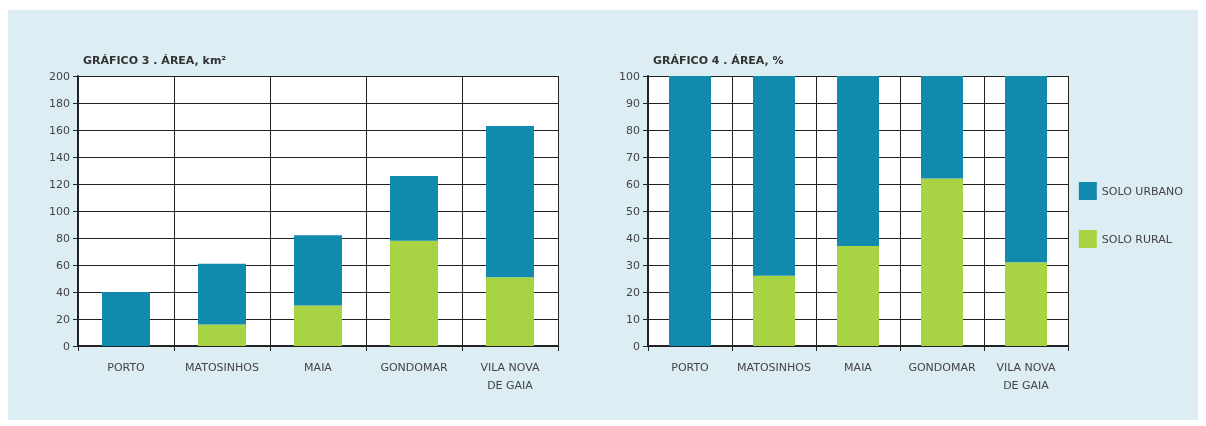 The image size is (1206, 426). What do you see at coordinates (59, 103) in the screenshot?
I see `y-tick-label: 180` at bounding box center [59, 103].